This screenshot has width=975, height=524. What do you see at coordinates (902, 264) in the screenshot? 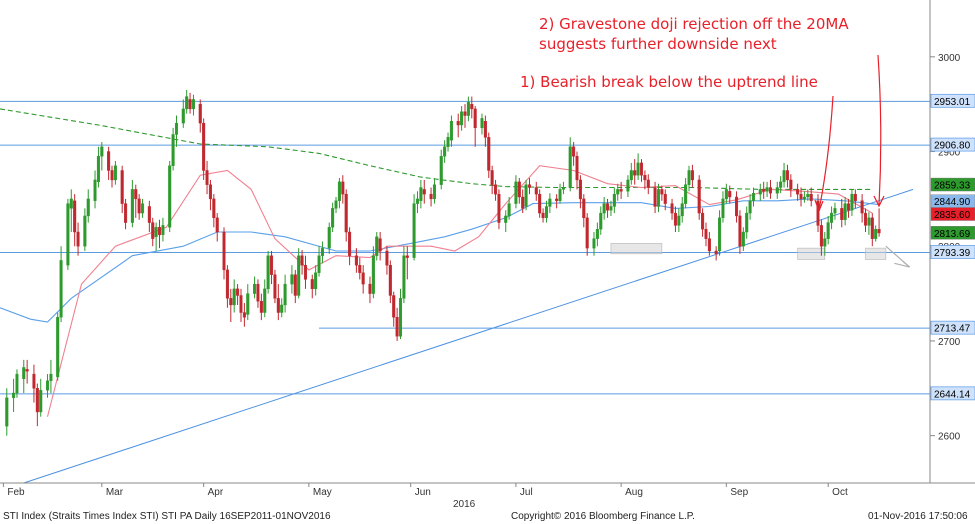
I see `projection-arrowhead` at bounding box center [902, 264].